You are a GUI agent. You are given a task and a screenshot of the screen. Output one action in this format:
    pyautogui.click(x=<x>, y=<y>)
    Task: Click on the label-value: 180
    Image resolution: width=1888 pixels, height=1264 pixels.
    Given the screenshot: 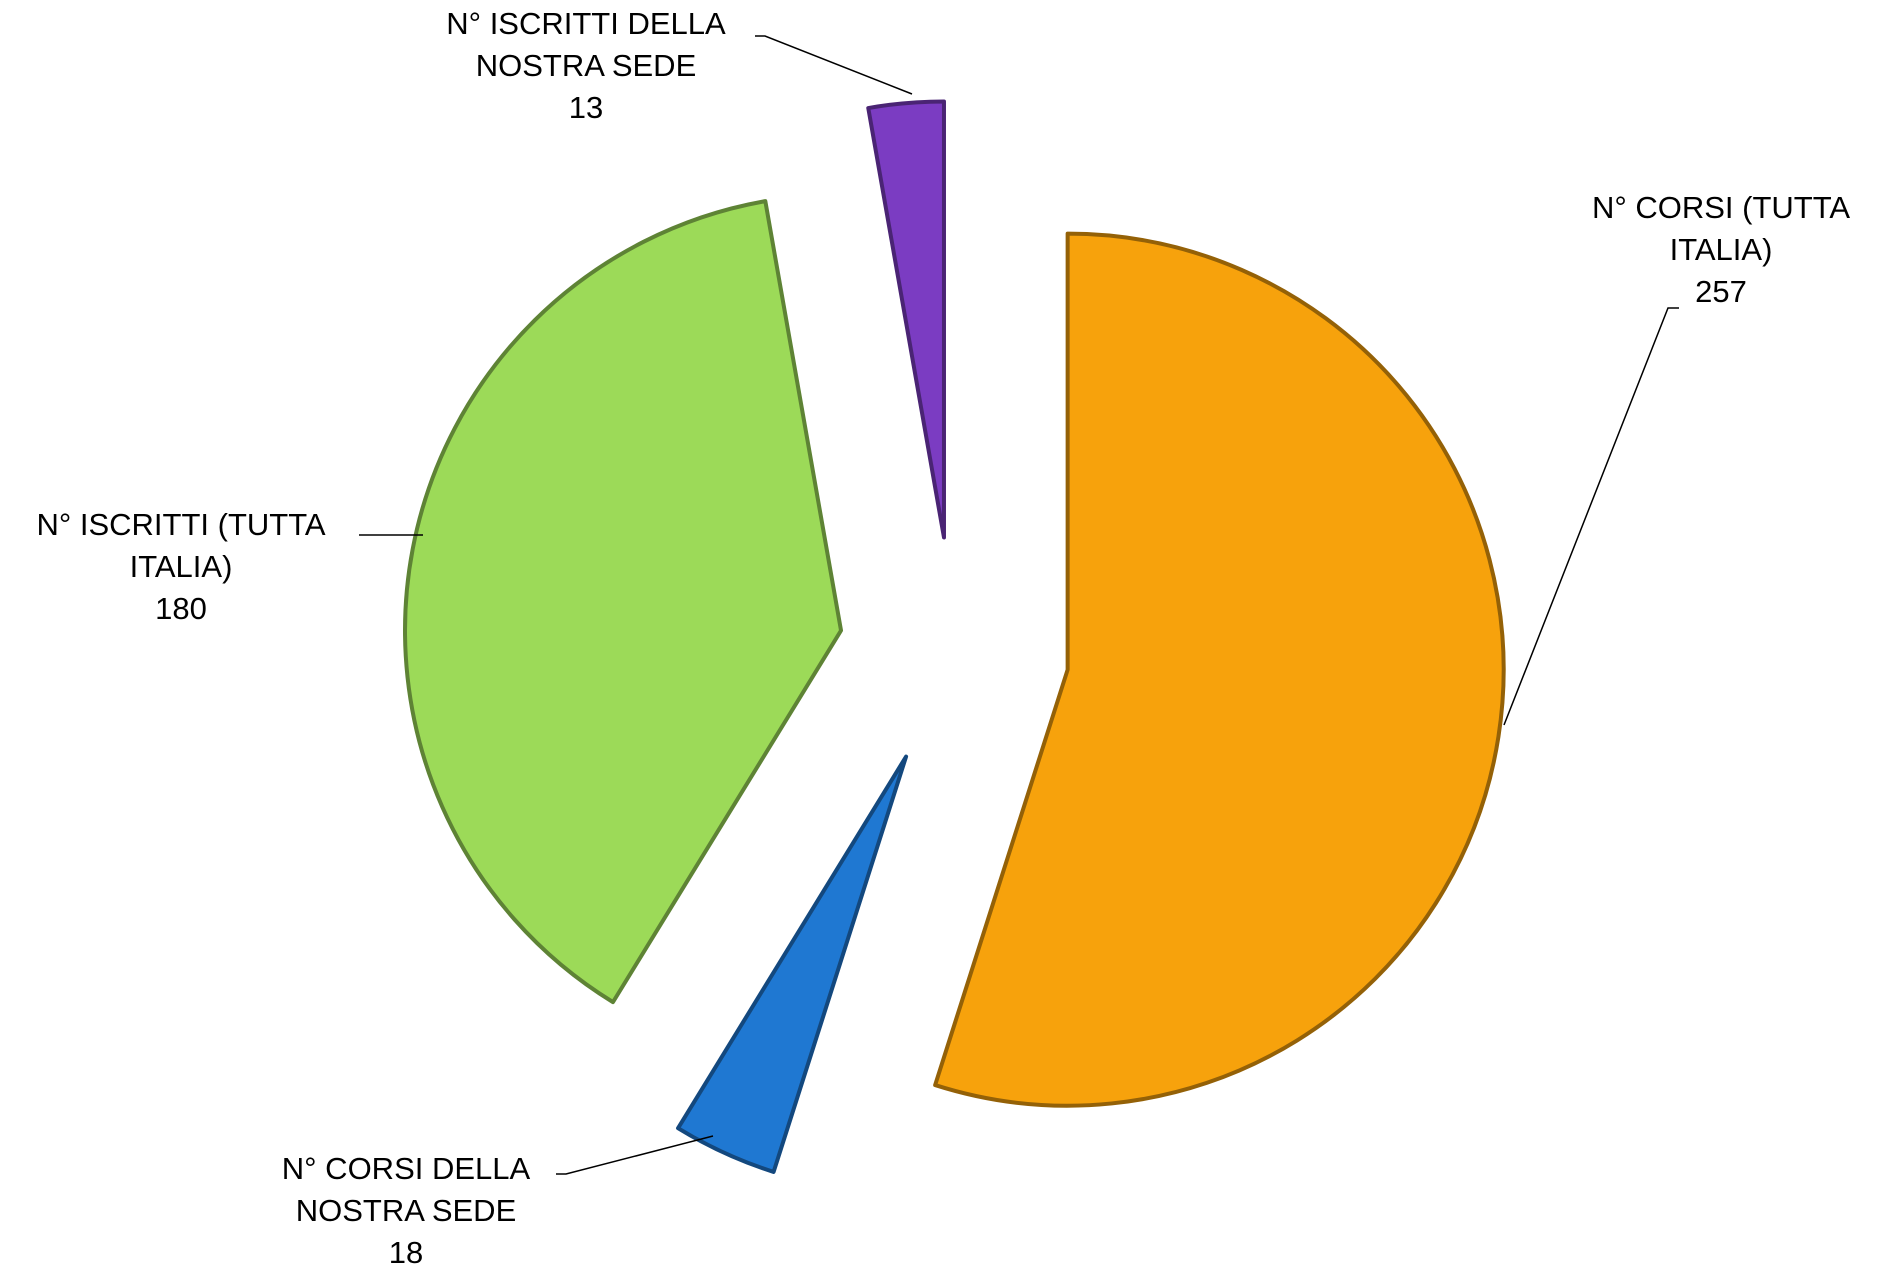 What is the action you would take?
    pyautogui.click(x=181, y=608)
    